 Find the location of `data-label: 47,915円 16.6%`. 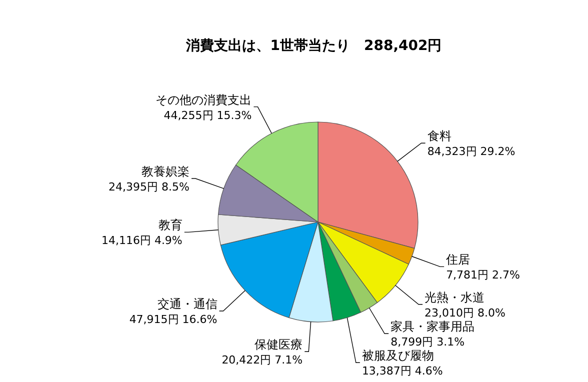

data-label: 47,915円 16.6% is located at coordinates (173, 319).